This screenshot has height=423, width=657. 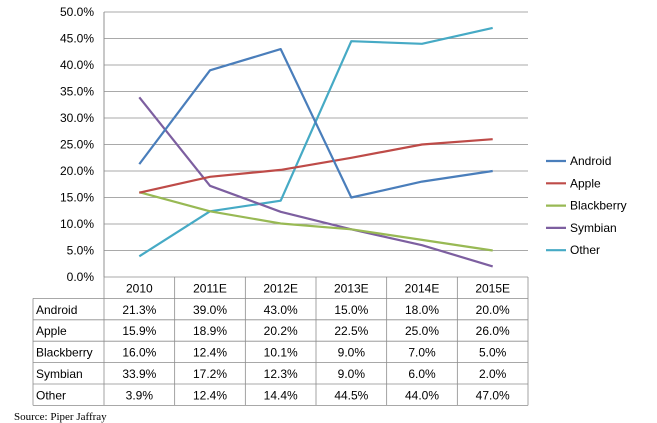 I want to click on table-row-label: Blackberry, so click(x=64, y=353).